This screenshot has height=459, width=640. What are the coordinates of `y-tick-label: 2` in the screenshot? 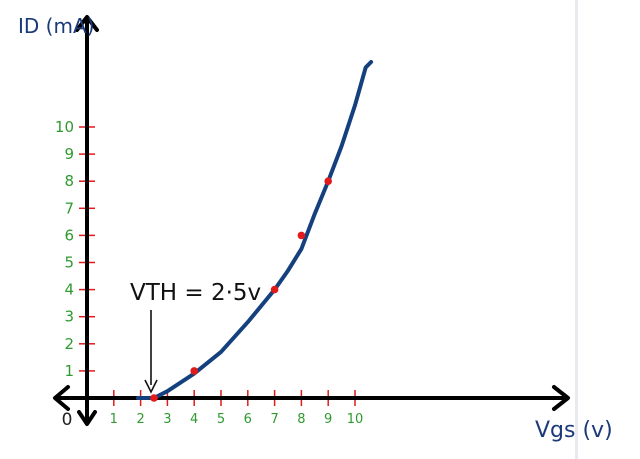 It's located at (69, 344).